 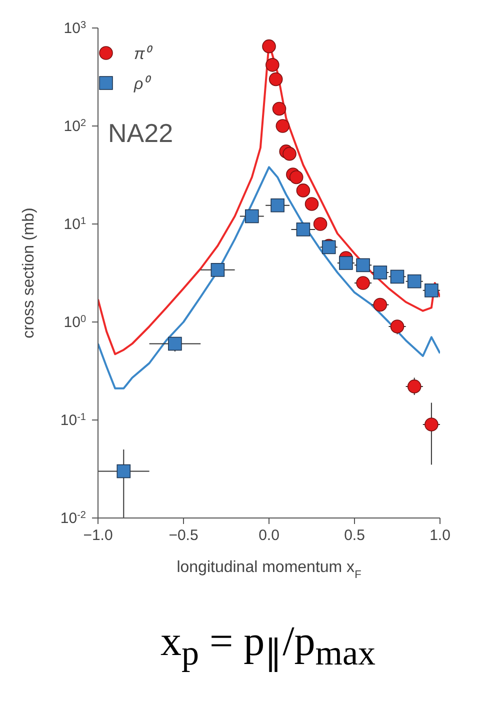 I want to click on text: x$_{p}$ = p$_{∥}$/p$_{max}$, so click(x=268, y=646).